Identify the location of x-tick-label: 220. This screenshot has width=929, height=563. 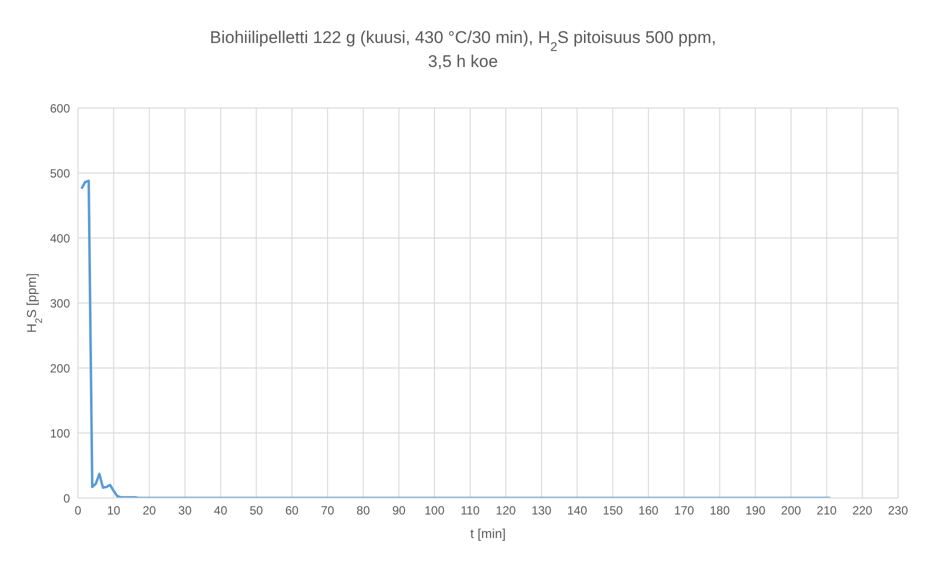
(862, 511).